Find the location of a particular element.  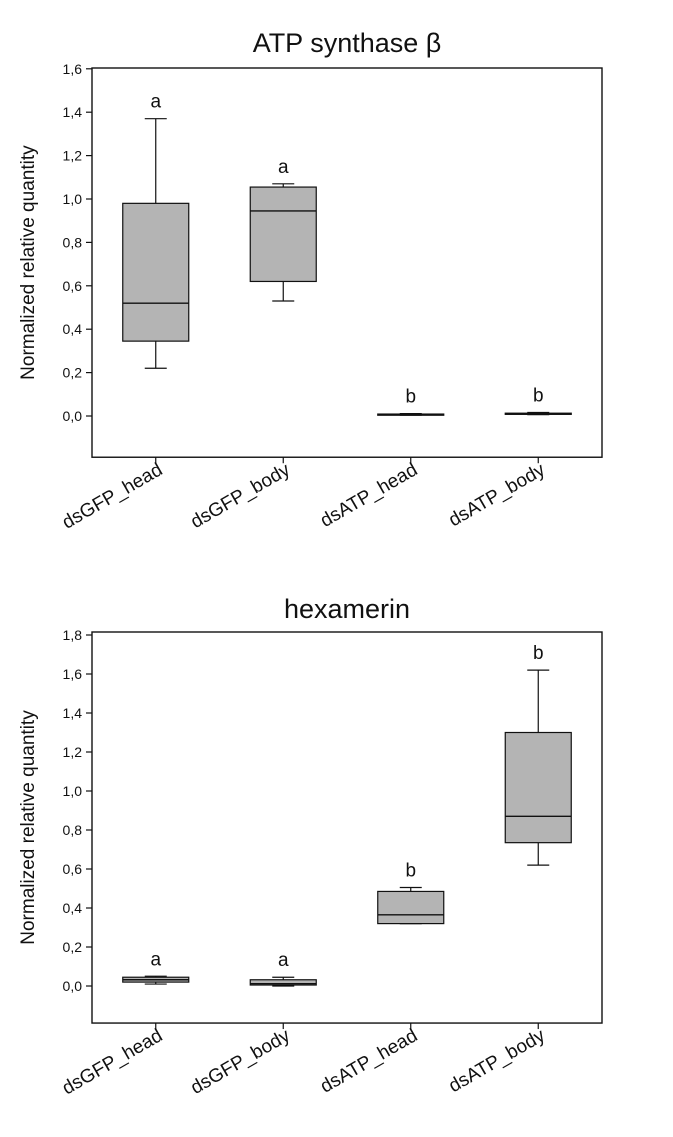

y-tick-label: 1,8 is located at coordinates (73, 635).